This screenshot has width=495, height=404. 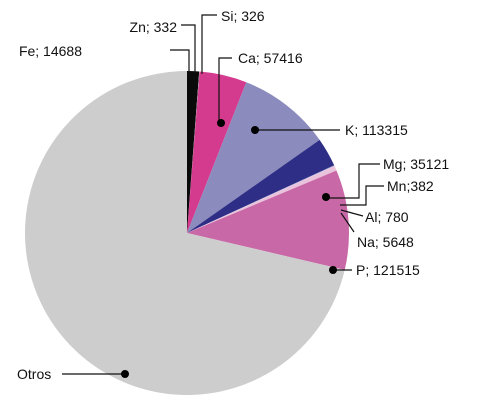 What do you see at coordinates (385, 242) in the screenshot?
I see `slice-label-na: Na; 5648` at bounding box center [385, 242].